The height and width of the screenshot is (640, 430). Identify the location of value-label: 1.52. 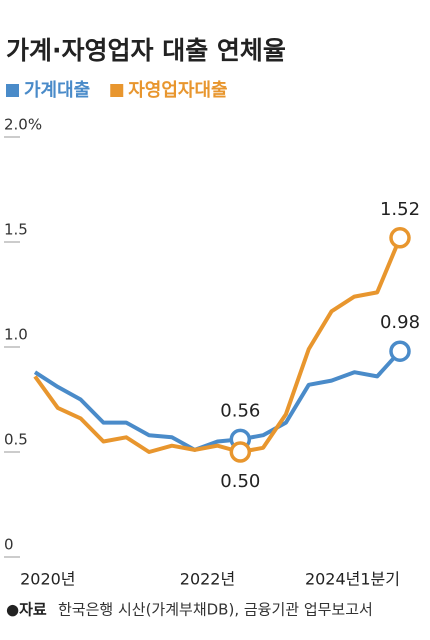
(400, 209).